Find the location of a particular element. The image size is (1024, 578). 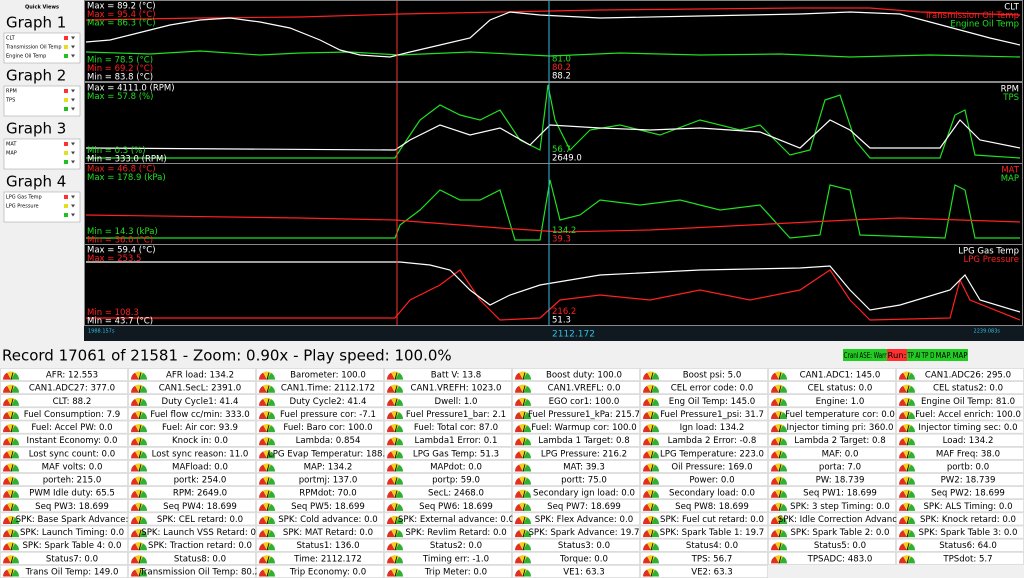

channel-name: RPM is located at coordinates (11, 92).